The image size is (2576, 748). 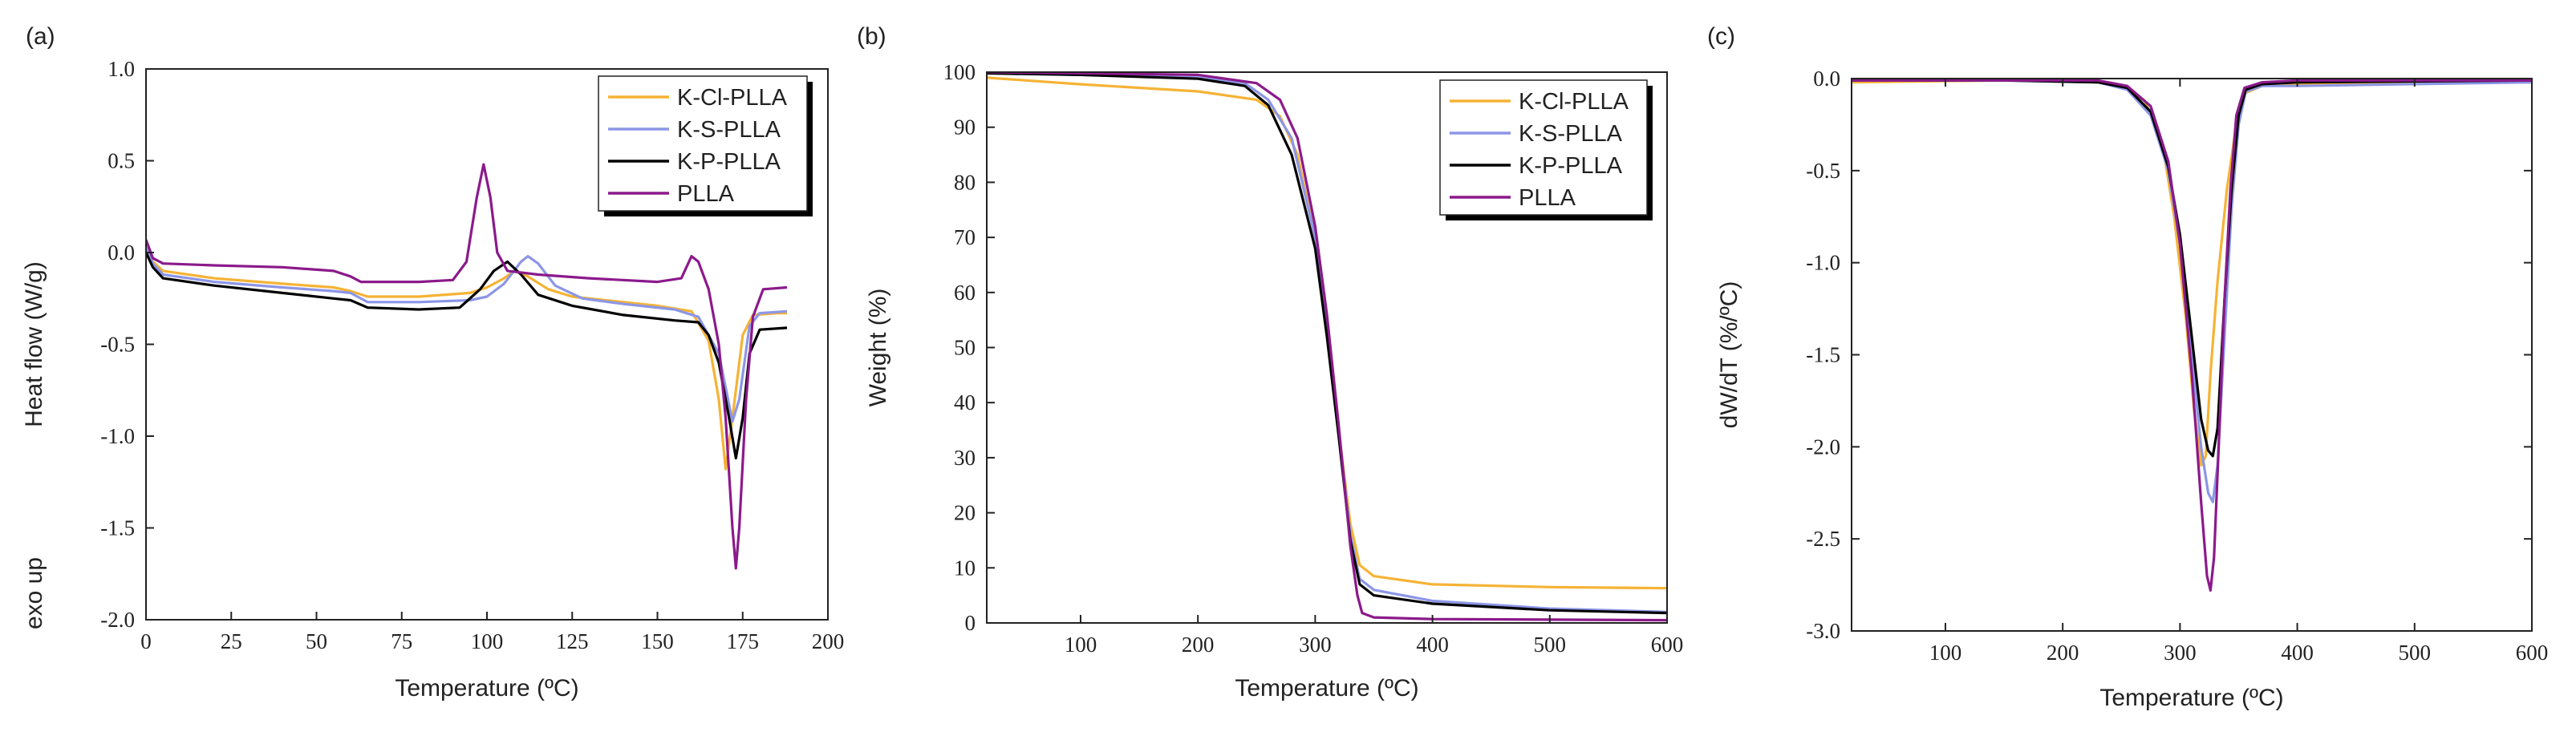 What do you see at coordinates (1823, 539) in the screenshot?
I see `y-tick-label: -2.5` at bounding box center [1823, 539].